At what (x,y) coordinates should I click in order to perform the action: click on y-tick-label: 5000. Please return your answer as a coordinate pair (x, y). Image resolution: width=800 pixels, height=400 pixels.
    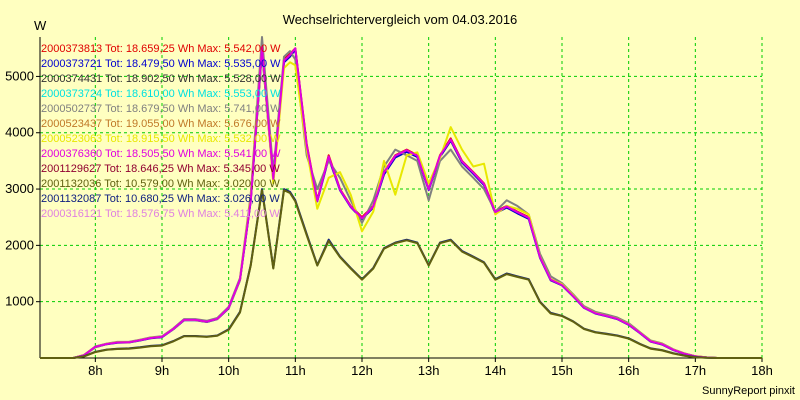
    Looking at the image, I should click on (19, 75).